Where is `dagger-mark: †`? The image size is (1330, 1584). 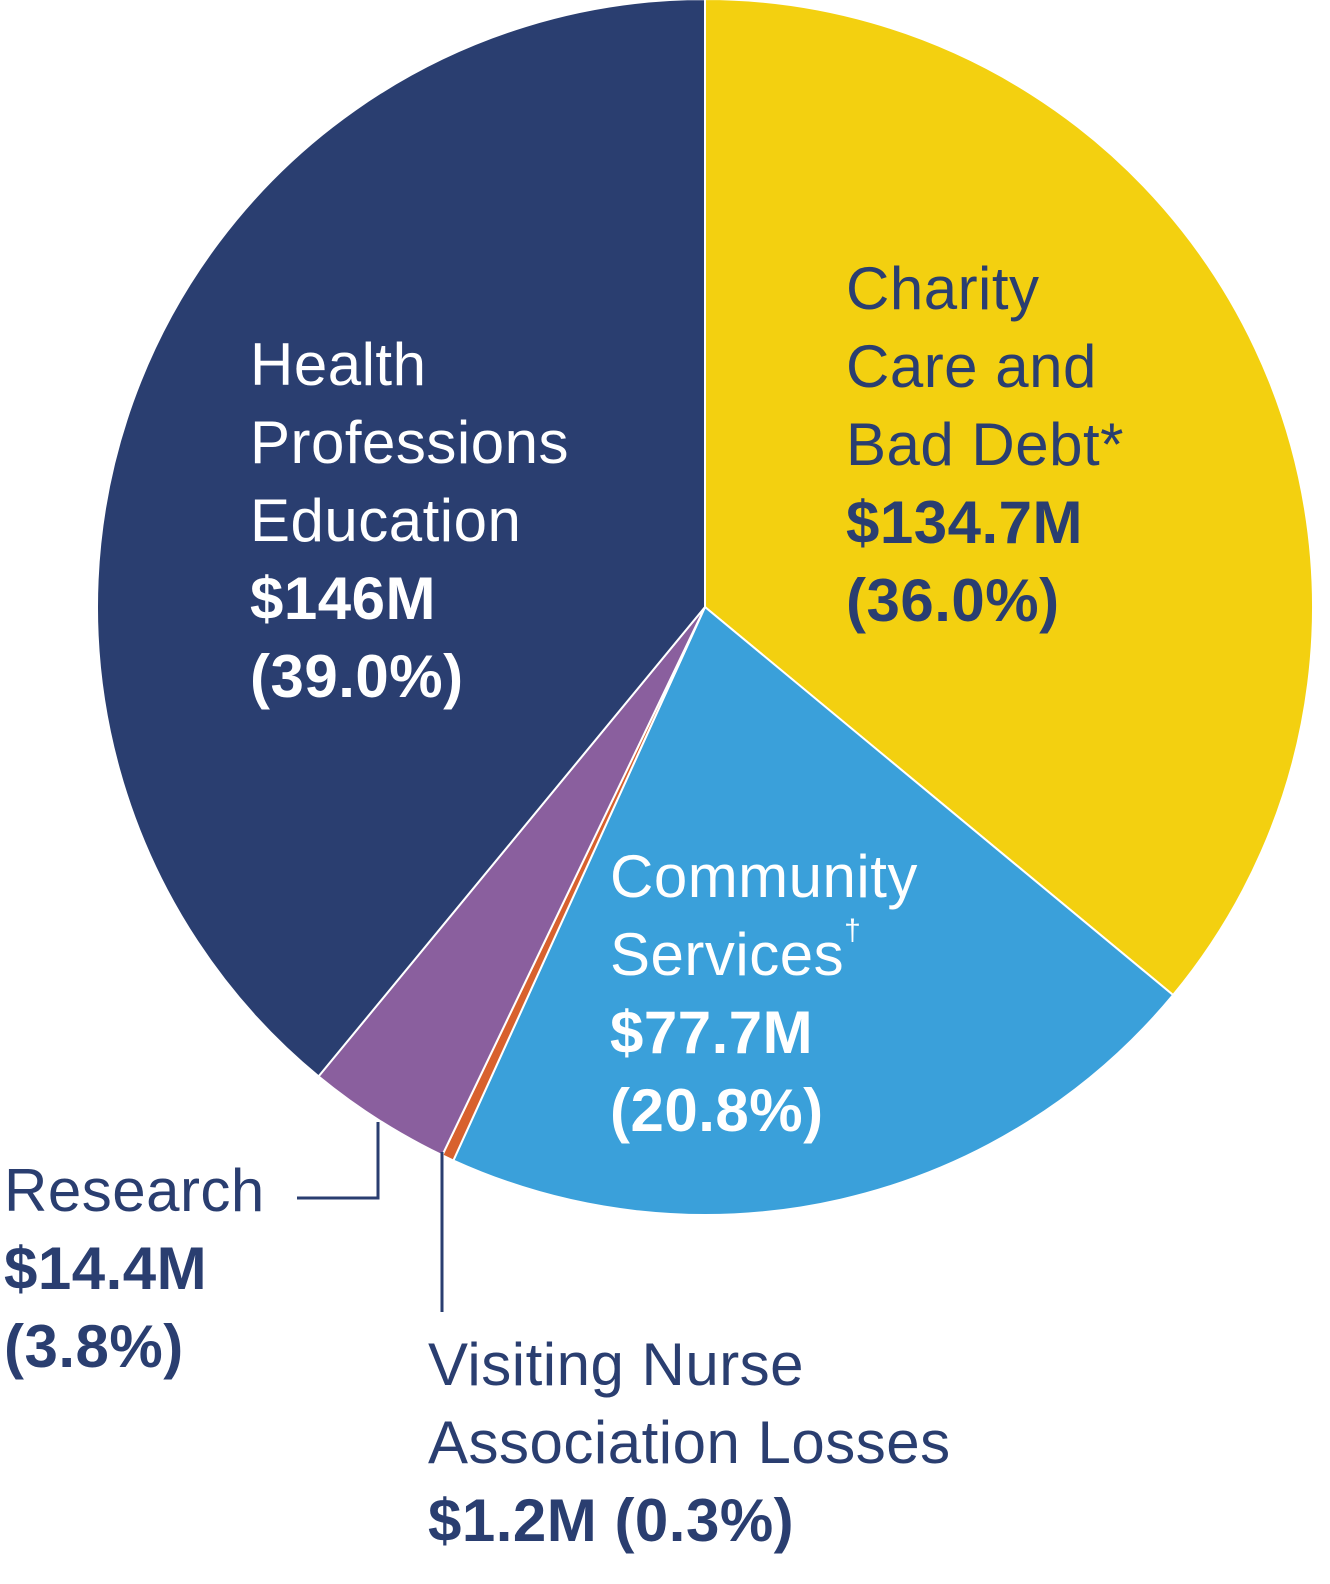
dagger-mark: † is located at coordinates (853, 930).